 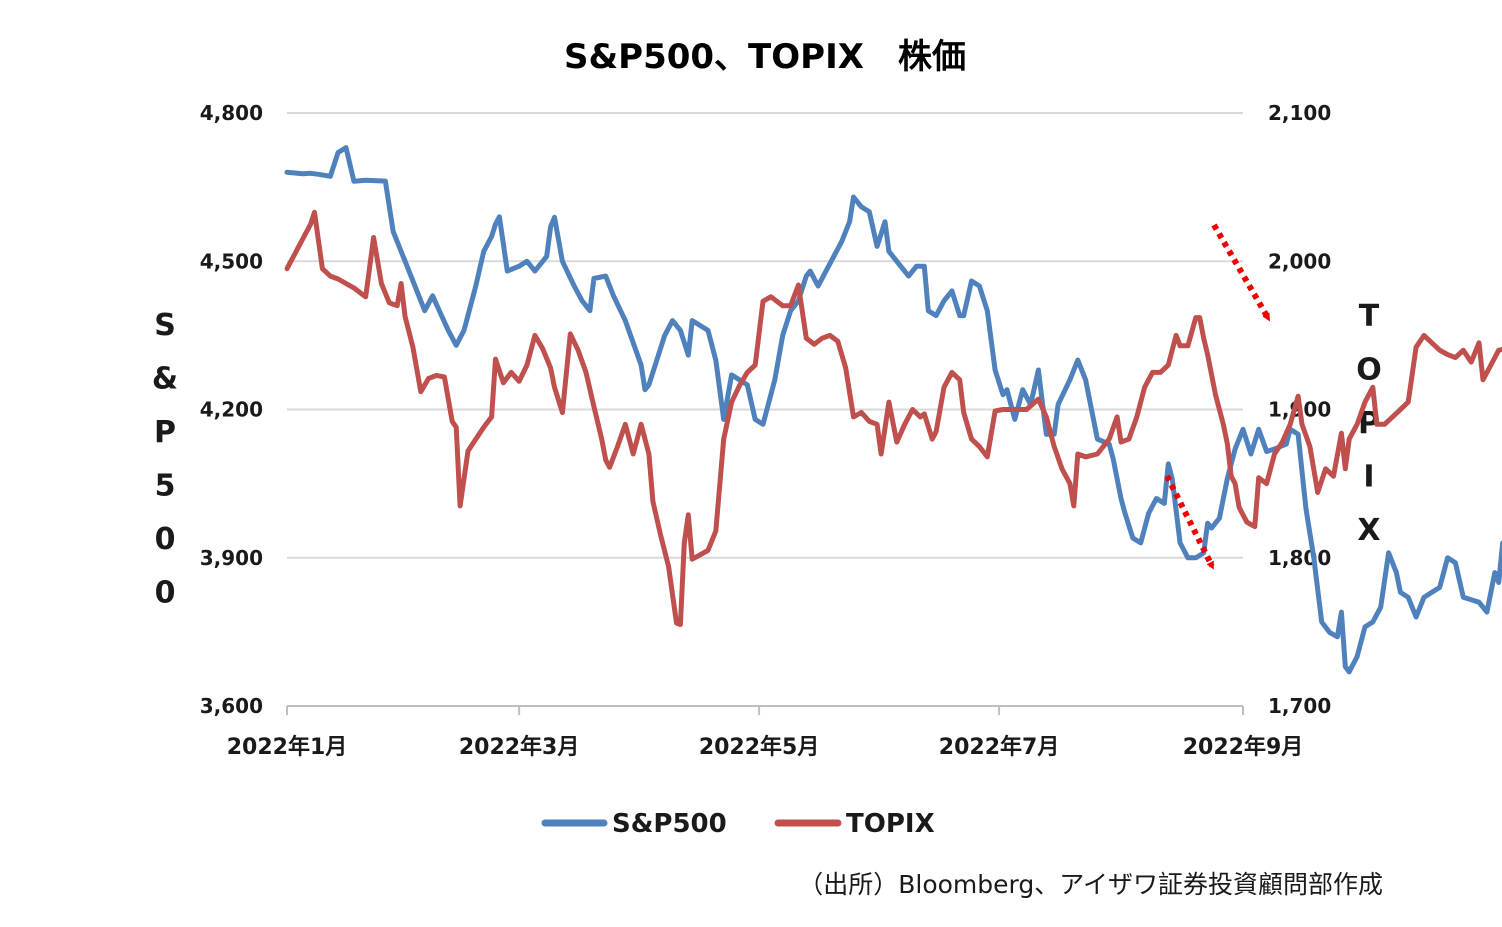 I want to click on y-left-axis-title-letter: P, so click(x=165, y=432).